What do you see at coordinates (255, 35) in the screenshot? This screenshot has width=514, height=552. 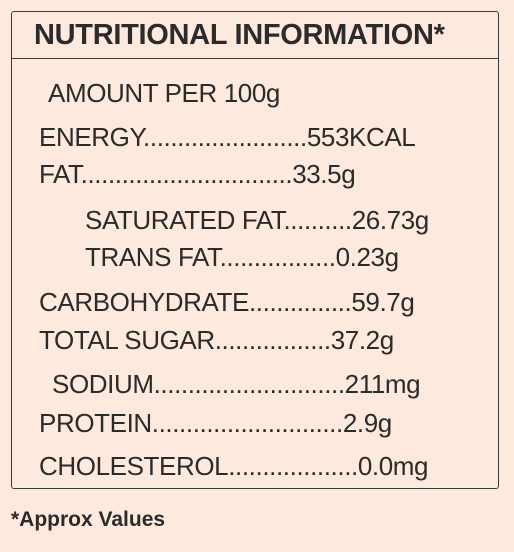 I see `panel-title: NUTRITIONAL INFORMATION*` at bounding box center [255, 35].